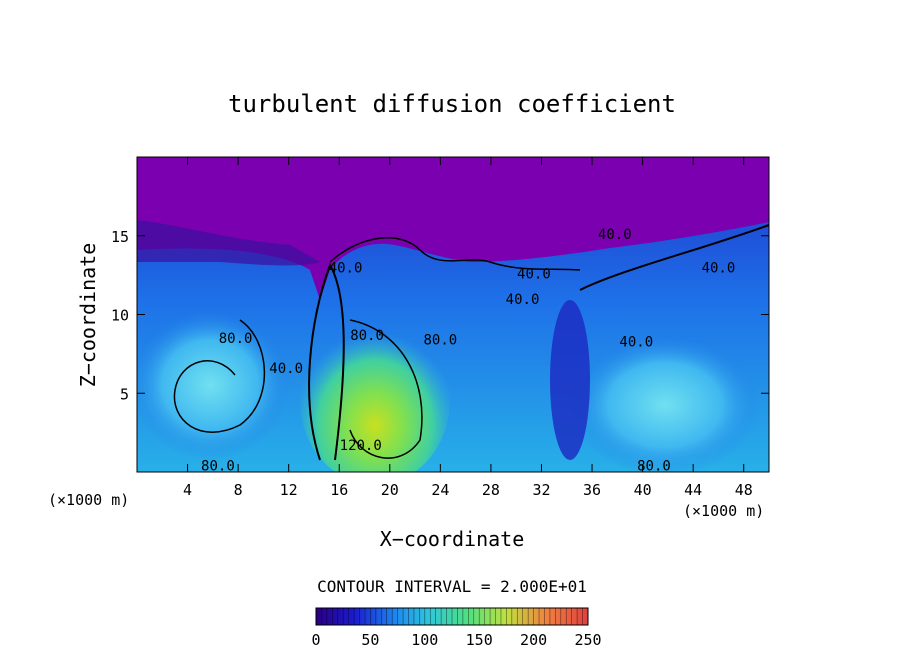 This screenshot has height=654, width=904. What do you see at coordinates (479, 640) in the screenshot?
I see `colorbar-tick-label: 150` at bounding box center [479, 640].